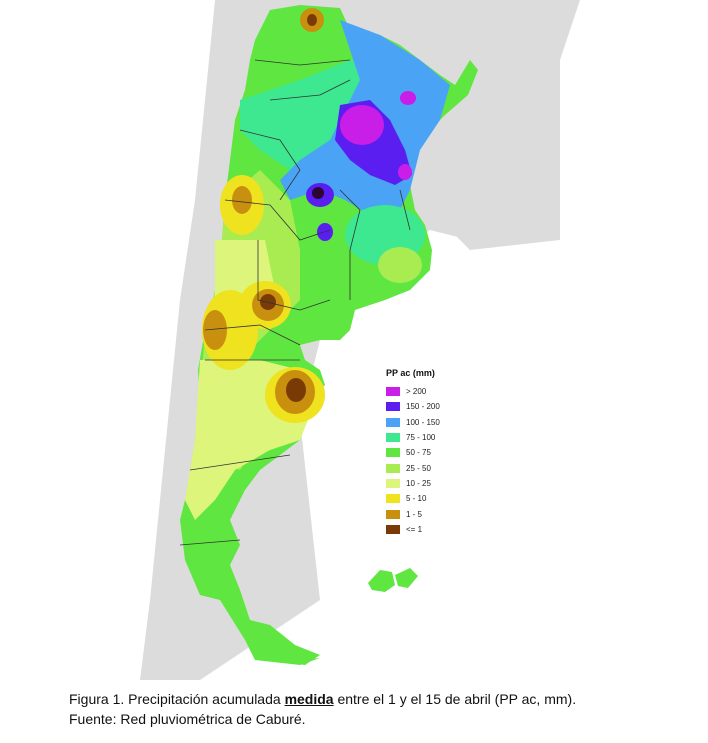  Describe the element at coordinates (187, 719) in the screenshot. I see `caption-source: Fuente: Red pluviométrica de Caburé.` at that location.